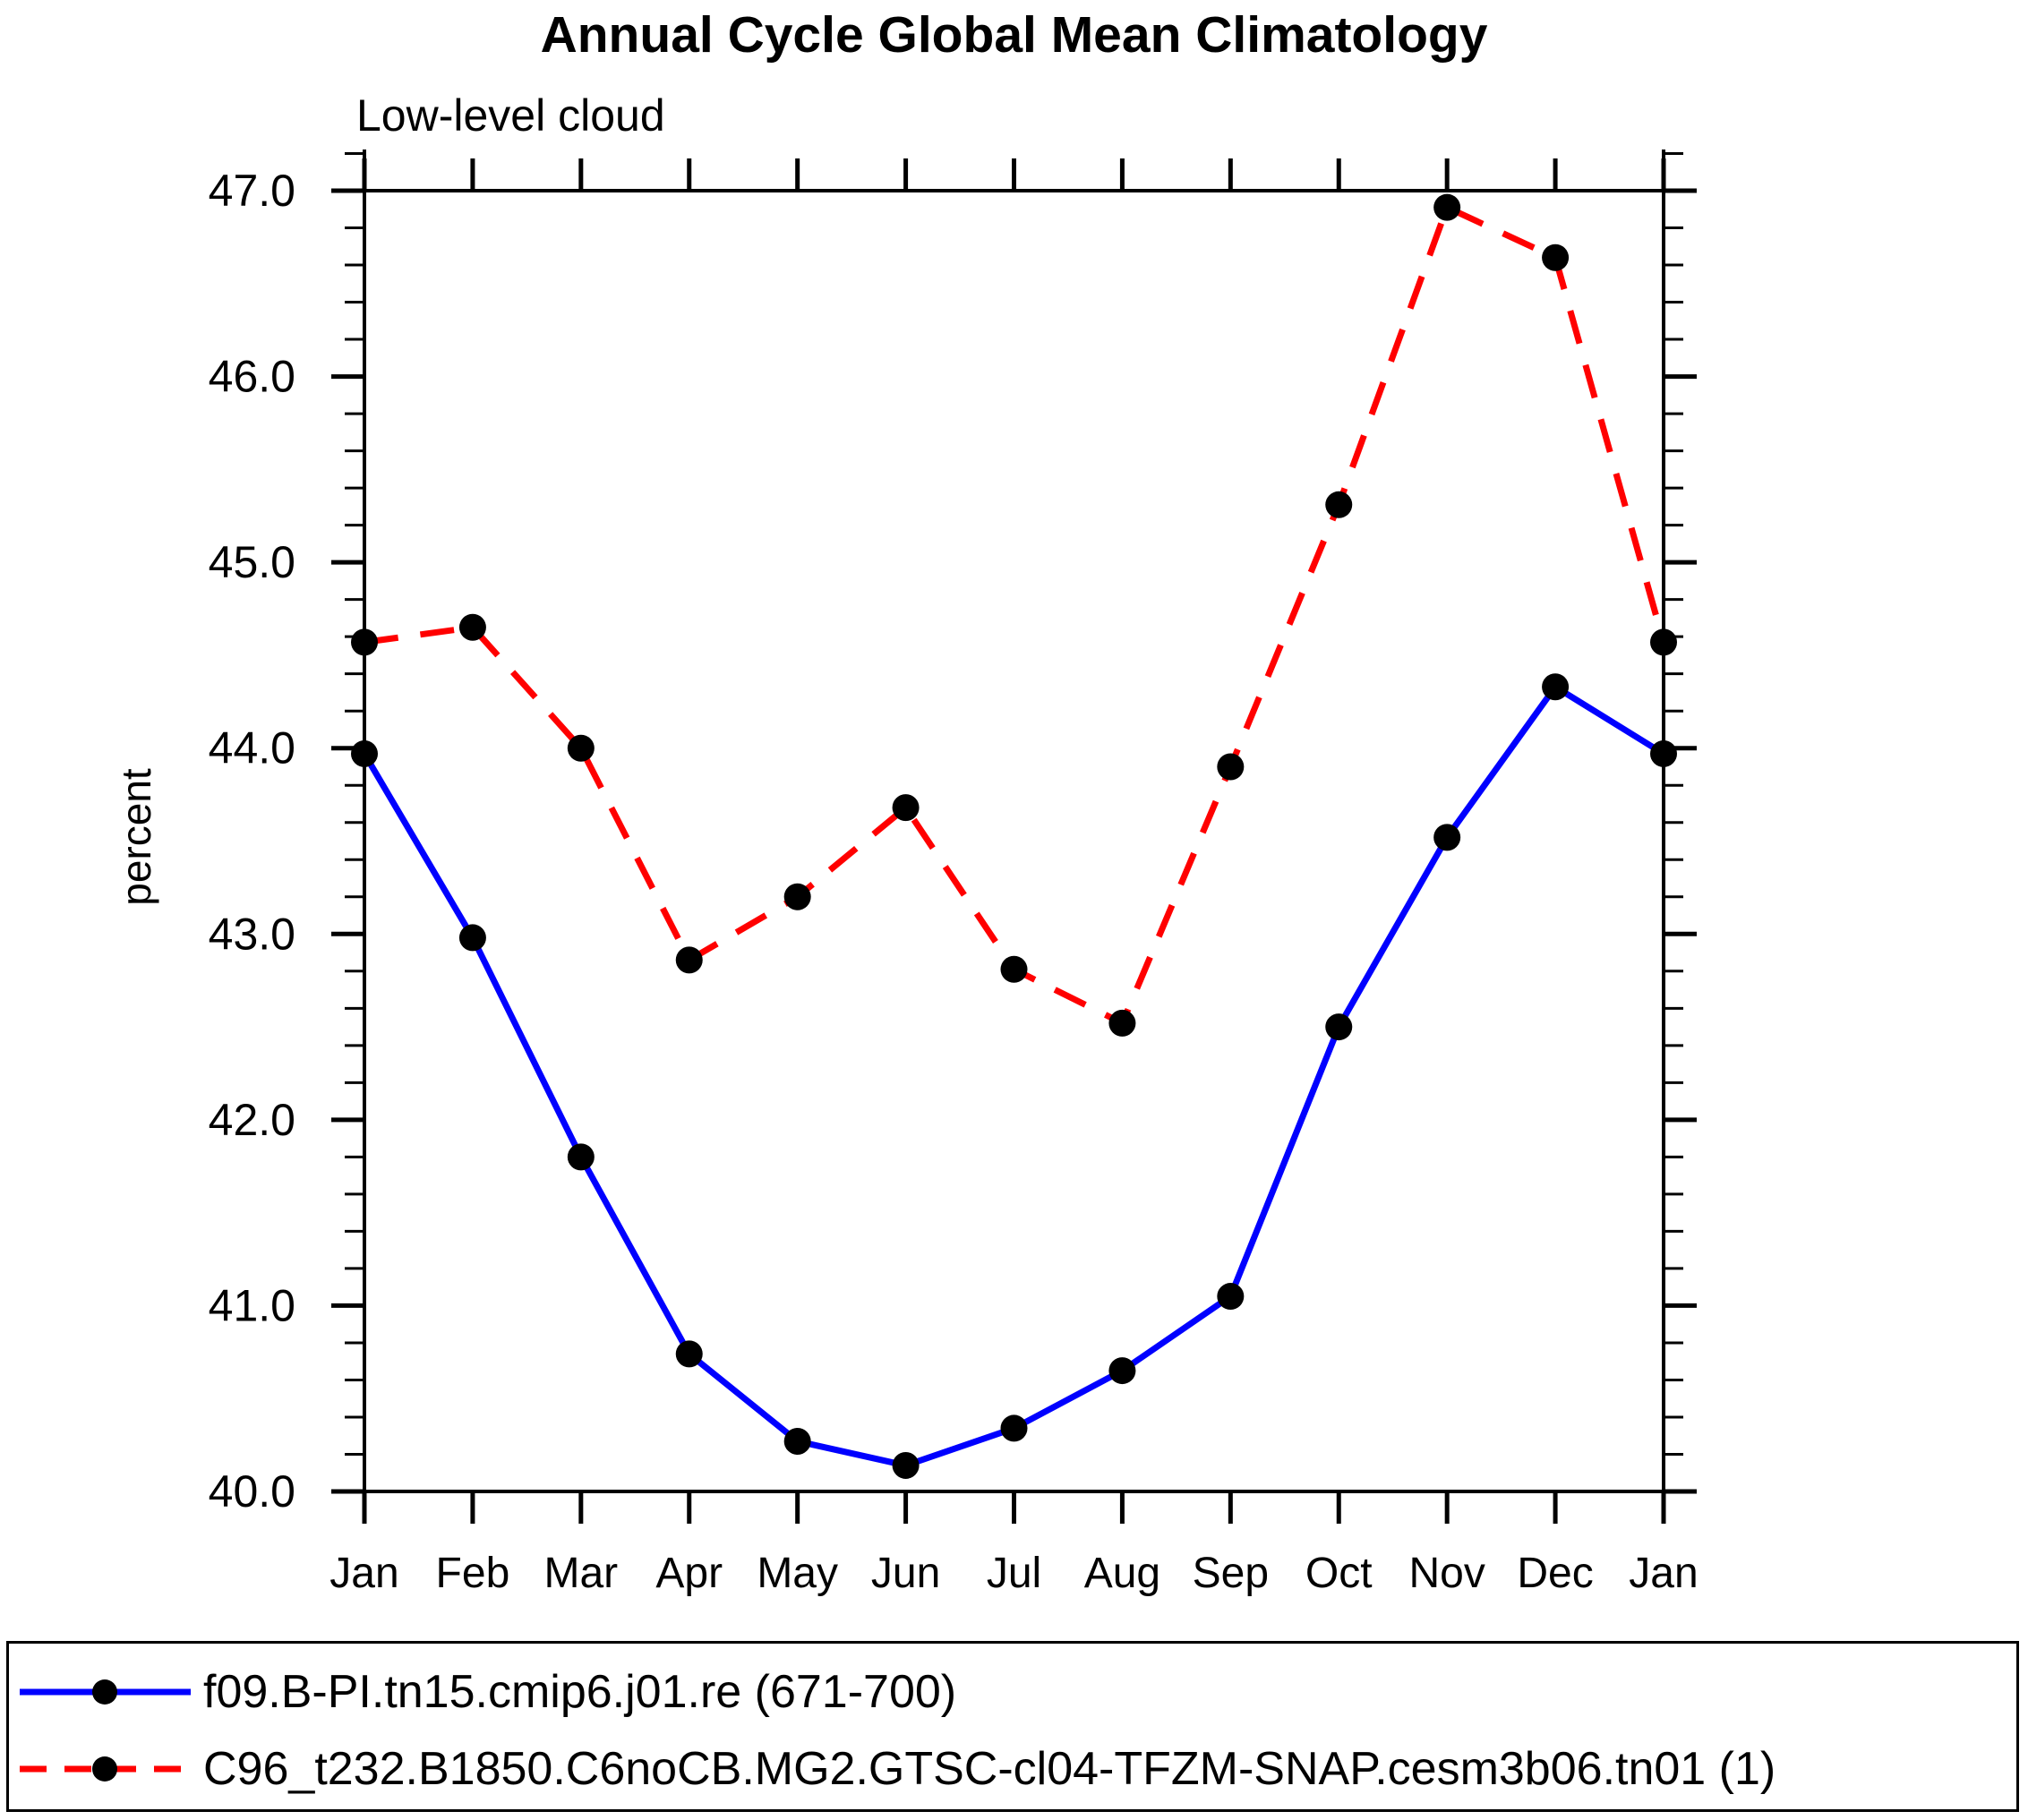 The image size is (2028, 1820). Describe the element at coordinates (252, 842) in the screenshot. I see `y-axis-tick-labels: 40.0 41.0 42.0 43.0 44.0 45.0 46.0 47.0` at that location.